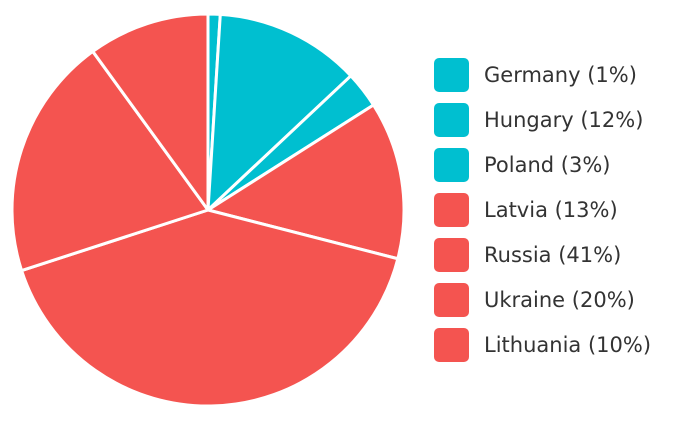  What do you see at coordinates (551, 210) in the screenshot?
I see `legend-label: Latvia (13%)` at bounding box center [551, 210].